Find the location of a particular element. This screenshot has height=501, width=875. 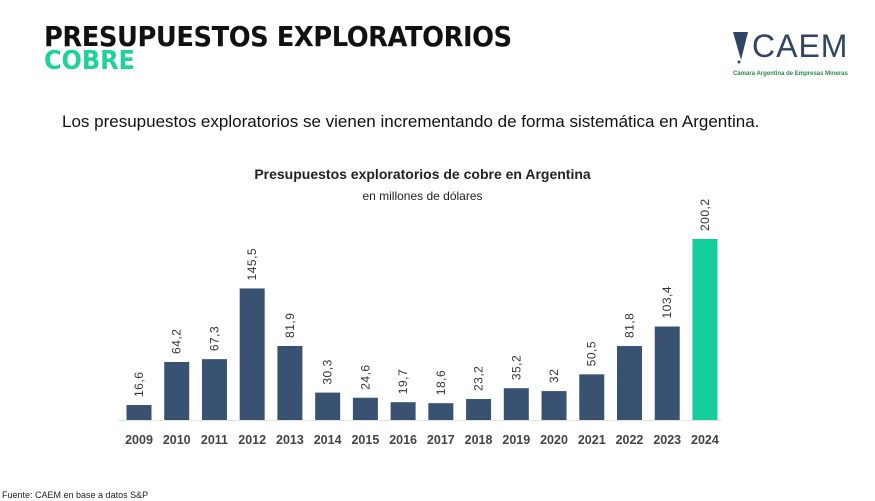

bar-2023 is located at coordinates (667, 373).